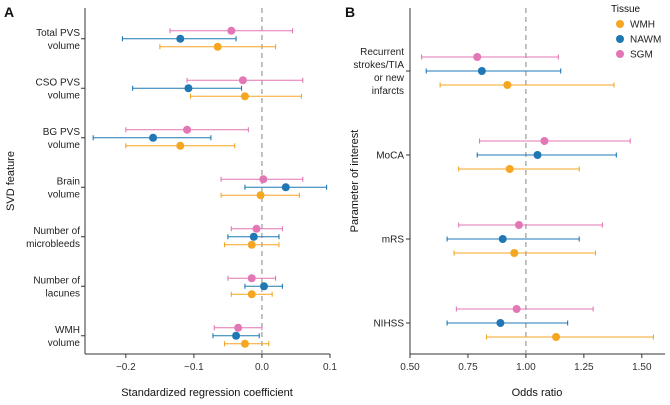 This screenshot has width=670, height=405. I want to click on legend-marker-sgm, so click(620, 54).